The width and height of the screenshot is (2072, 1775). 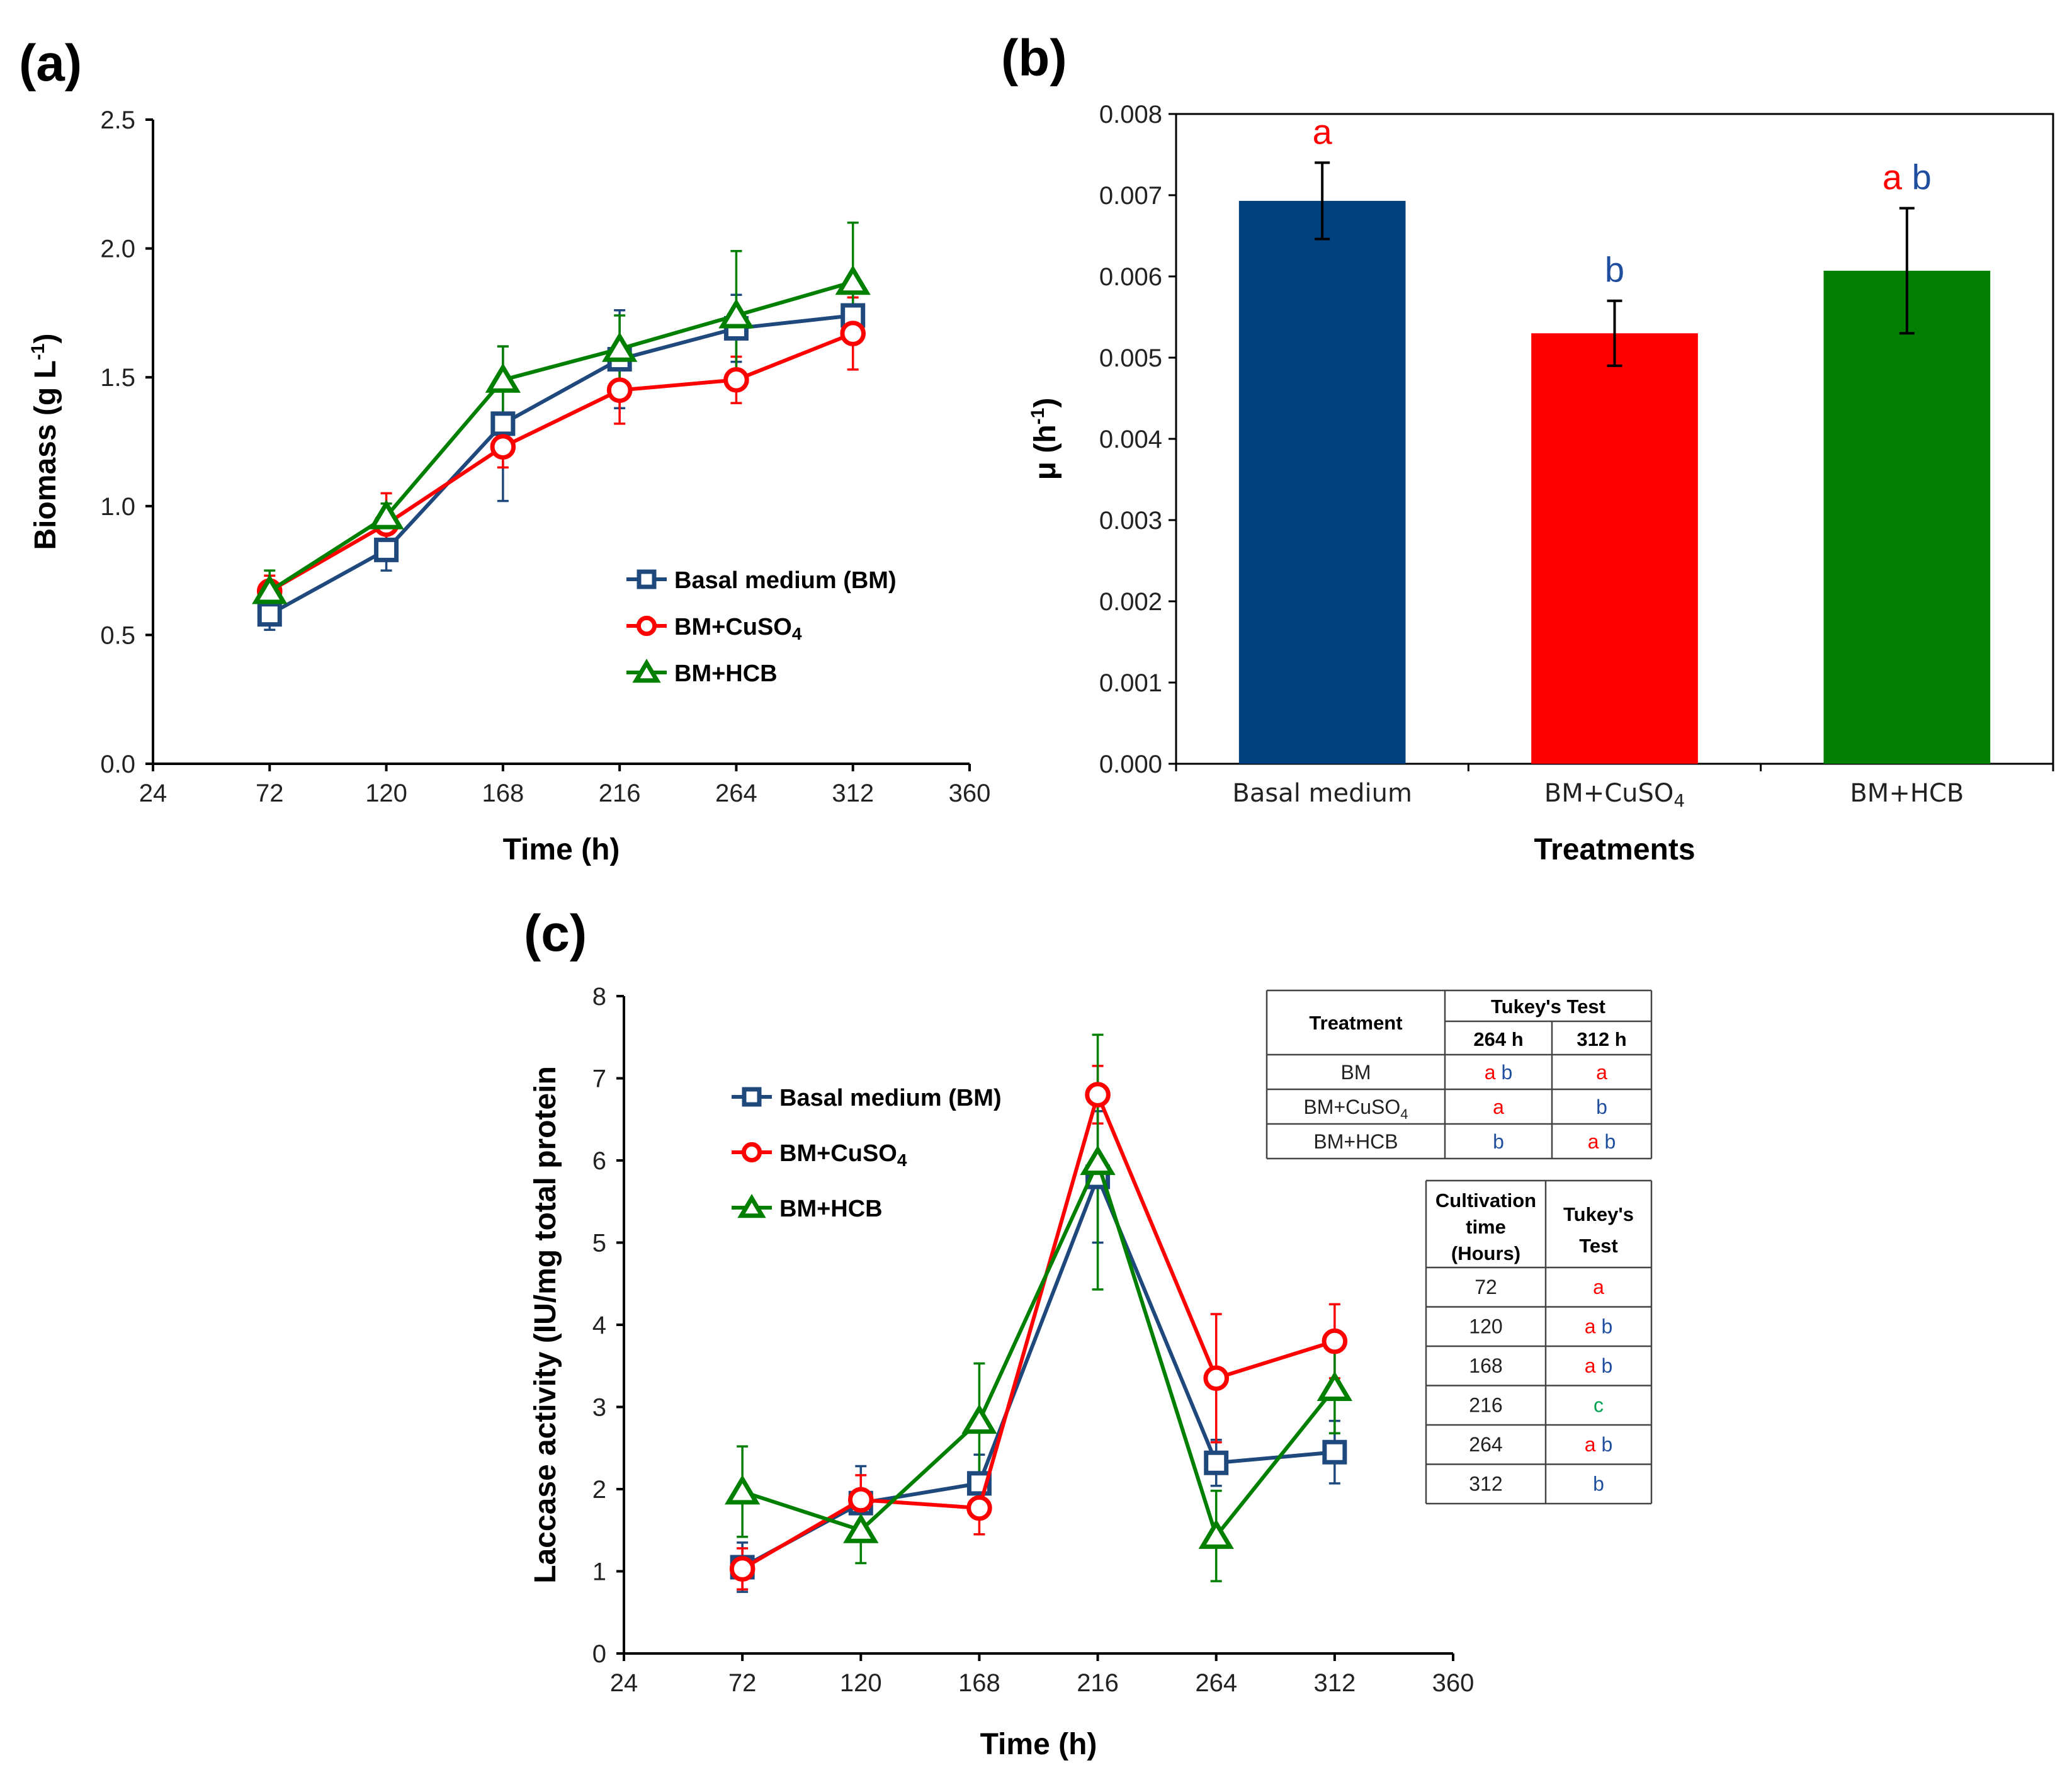 What do you see at coordinates (555, 933) in the screenshot?
I see `panel-label-c: (c)` at bounding box center [555, 933].